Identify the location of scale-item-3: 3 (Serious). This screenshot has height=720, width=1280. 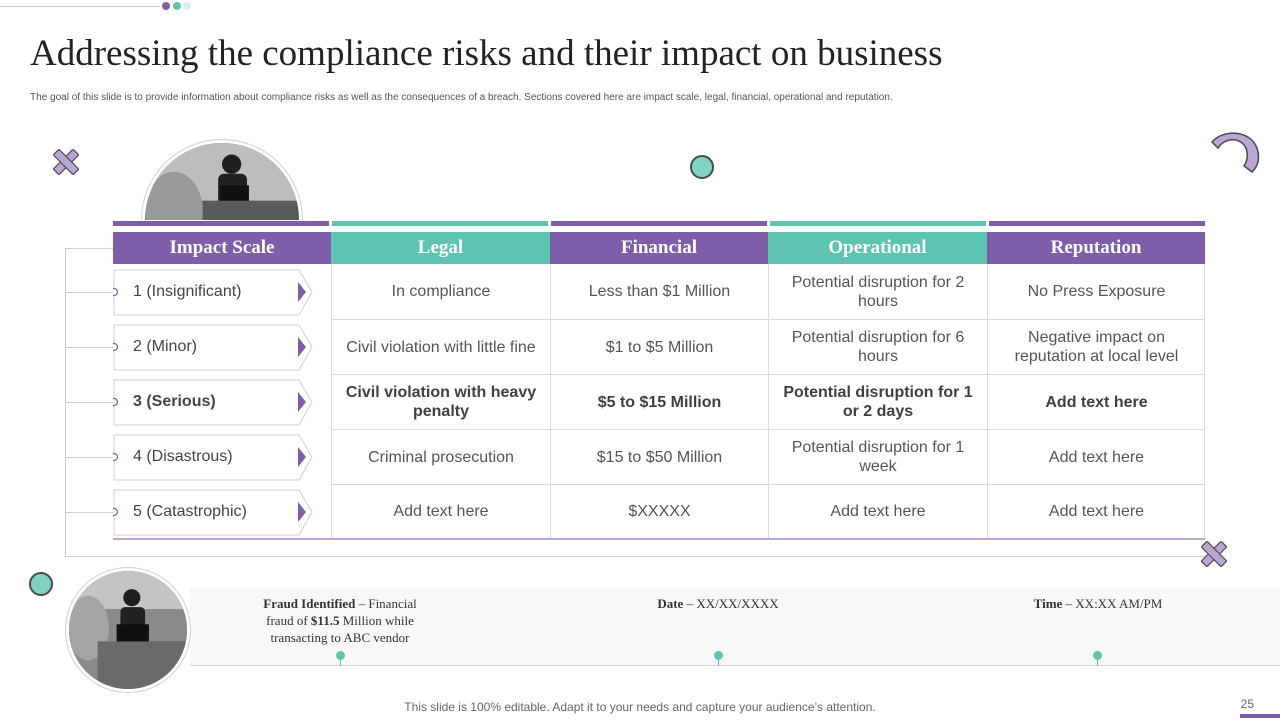
(213, 402).